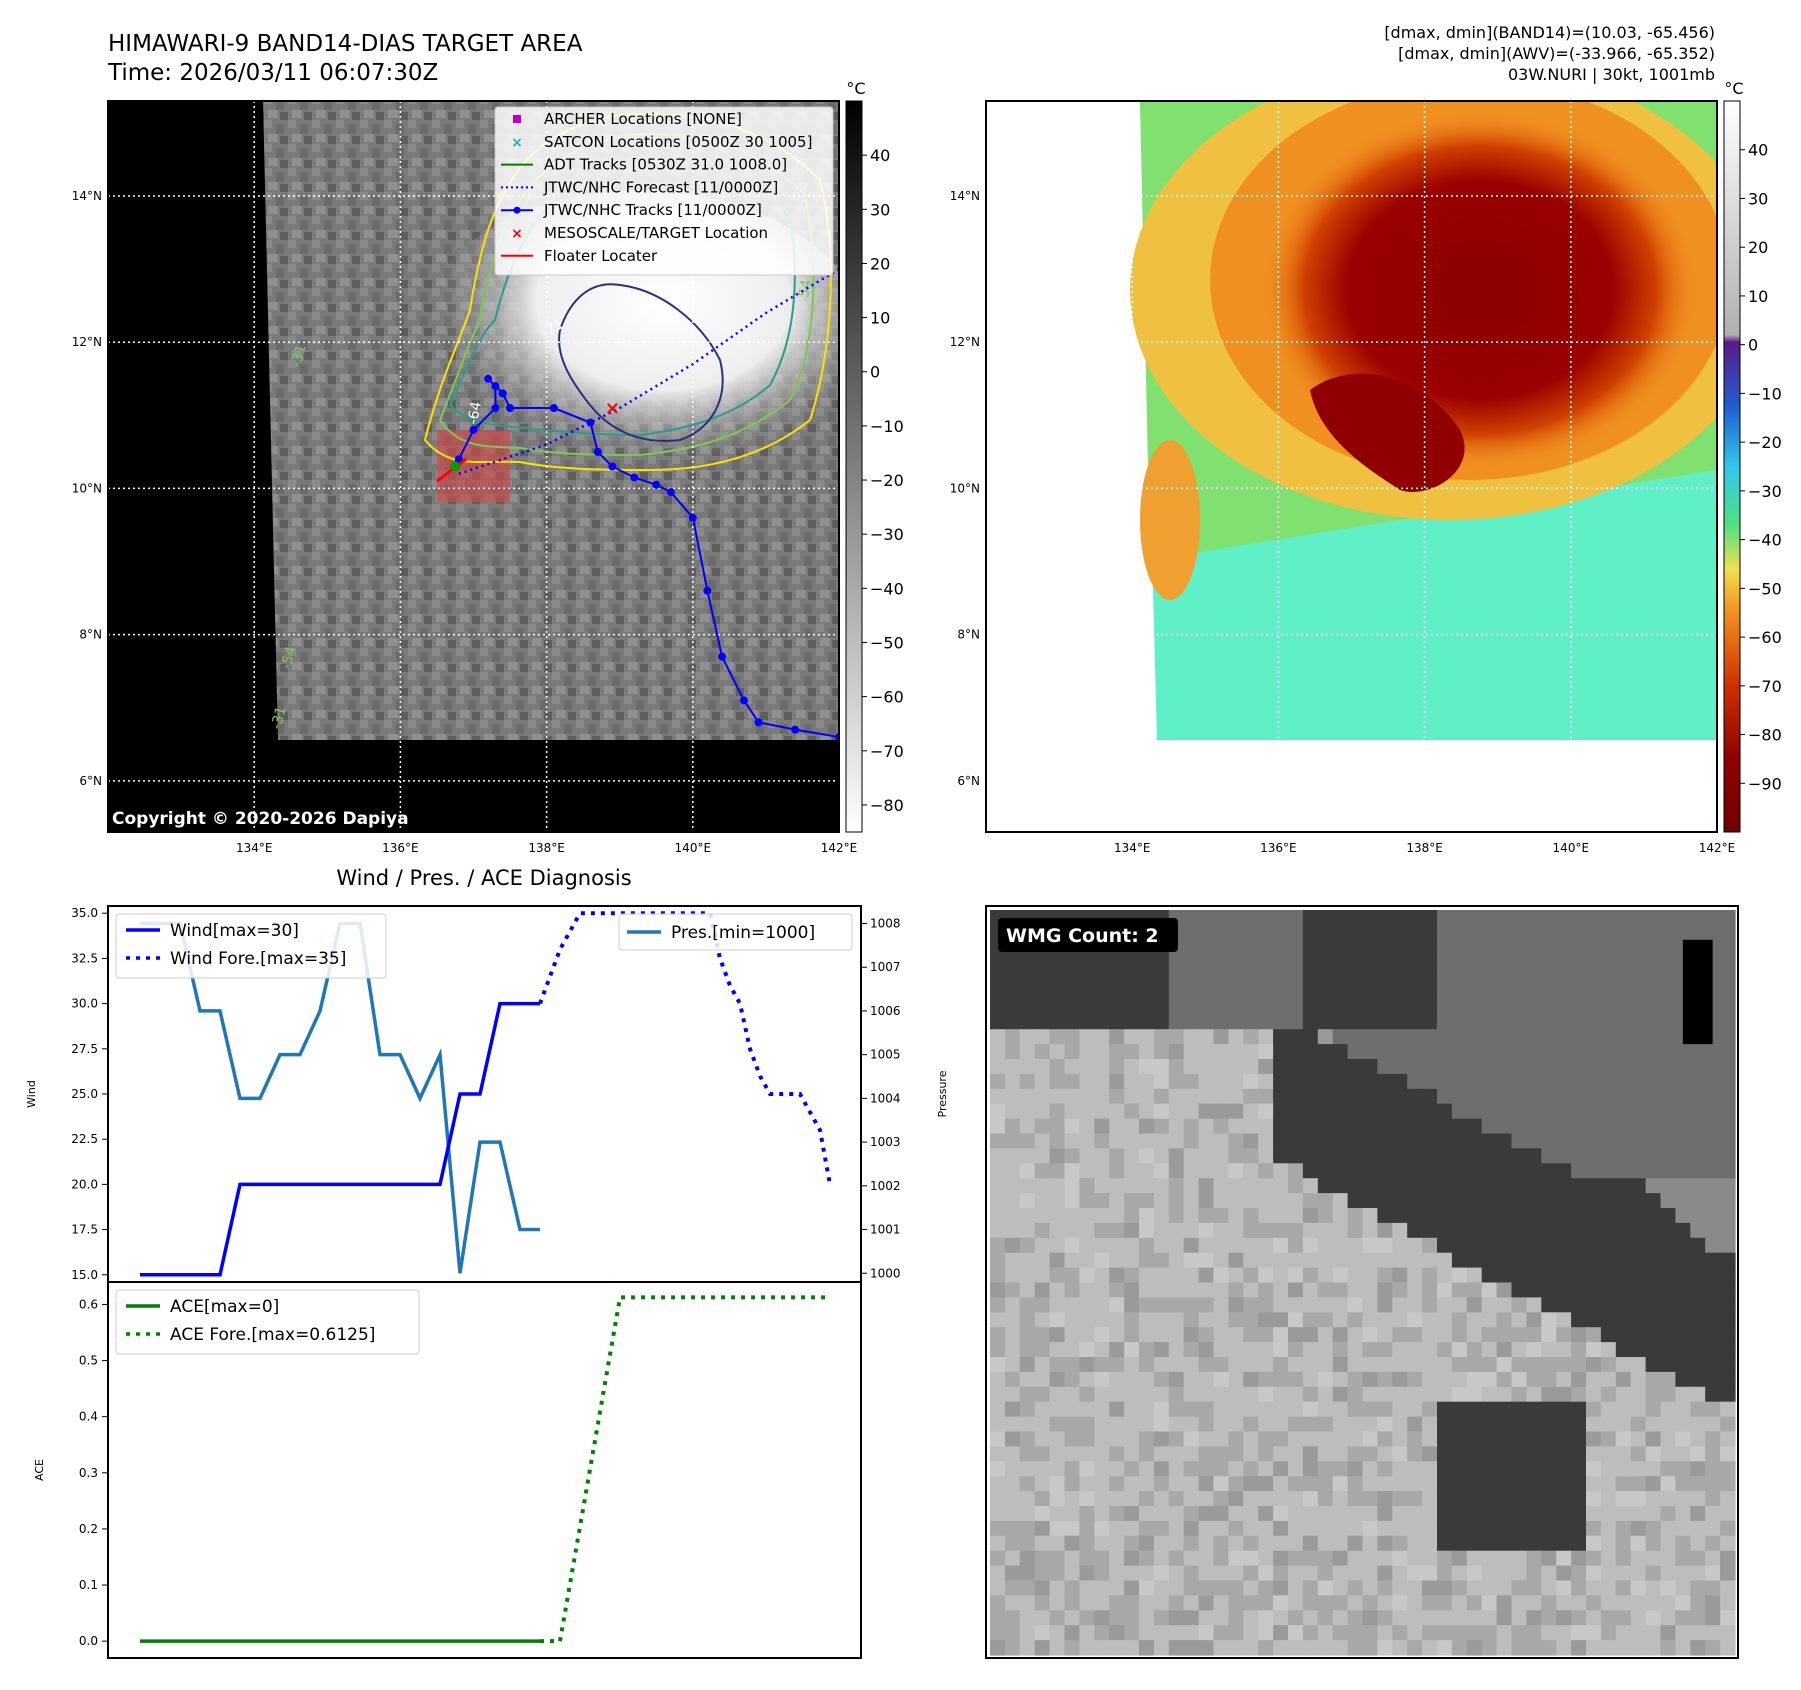 This screenshot has height=1690, width=1801. Describe the element at coordinates (885, 1186) in the screenshot. I see `pressure-ytick-label: 1002` at that location.